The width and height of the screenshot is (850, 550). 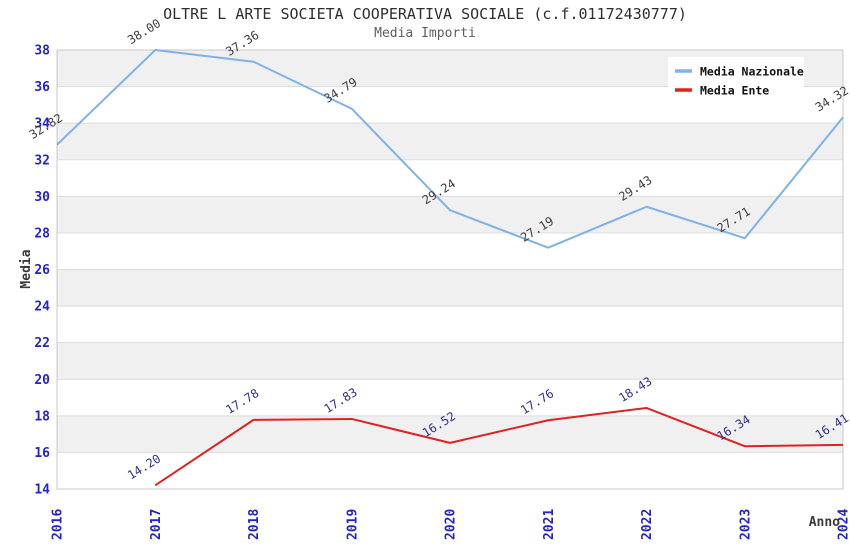 What do you see at coordinates (156, 524) in the screenshot?
I see `x-tick-label: 2017` at bounding box center [156, 524].